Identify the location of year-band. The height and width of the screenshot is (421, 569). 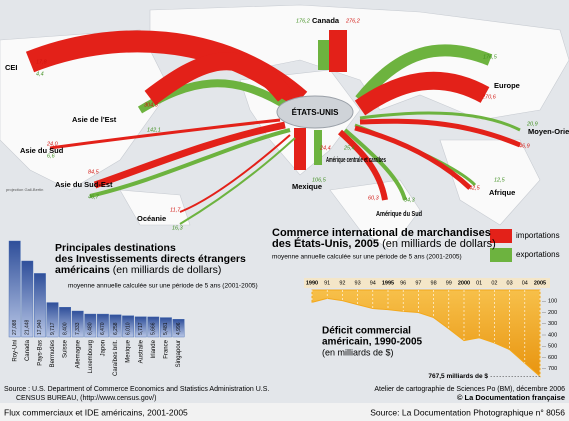
(427, 283).